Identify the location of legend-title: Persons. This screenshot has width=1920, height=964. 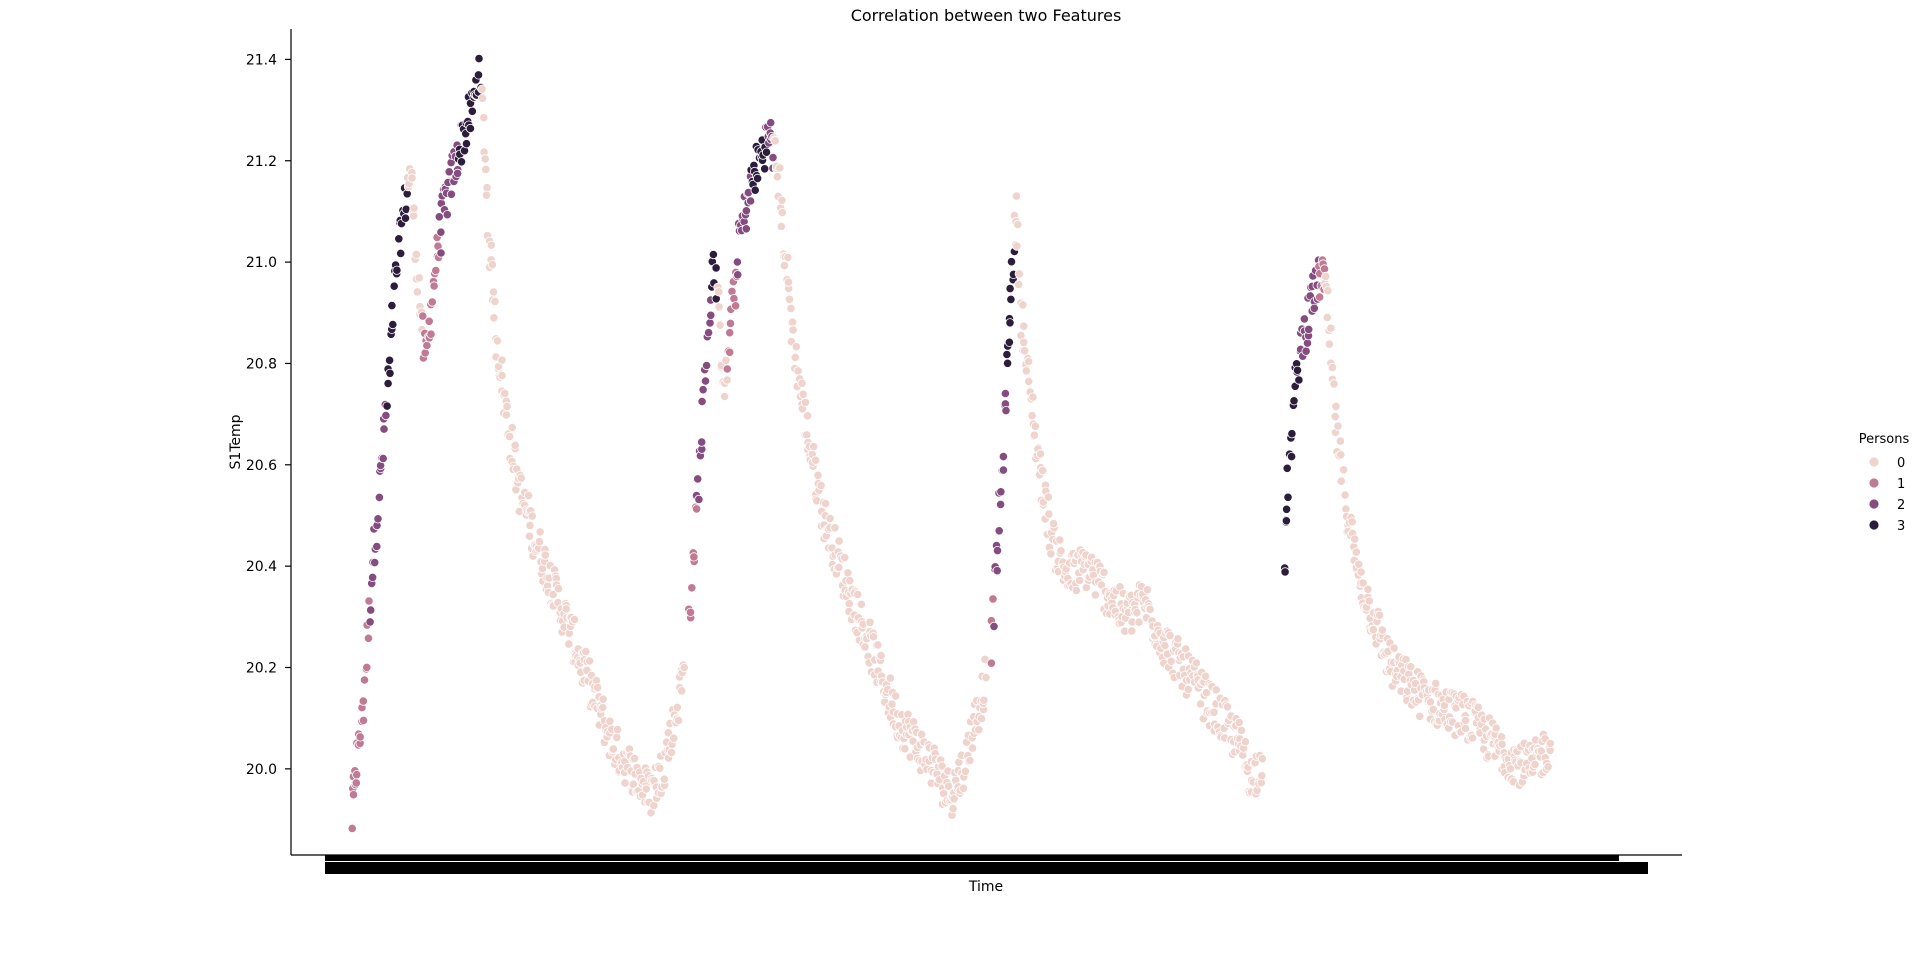
(1884, 439).